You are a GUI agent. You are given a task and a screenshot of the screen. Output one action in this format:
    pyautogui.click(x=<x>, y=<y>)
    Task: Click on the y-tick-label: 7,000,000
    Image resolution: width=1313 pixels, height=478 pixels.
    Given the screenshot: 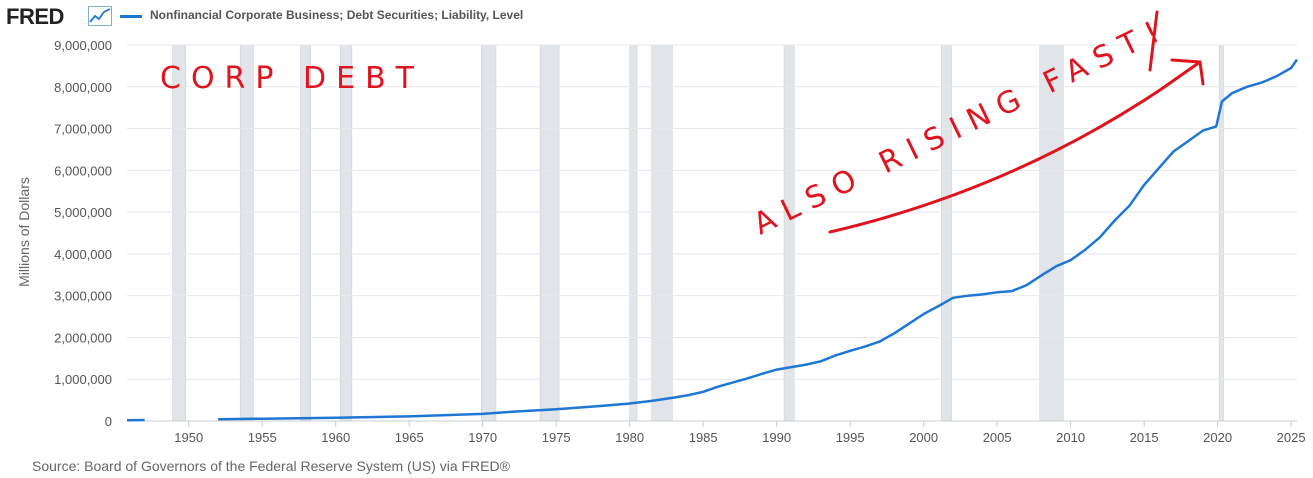 What is the action you would take?
    pyautogui.click(x=83, y=129)
    